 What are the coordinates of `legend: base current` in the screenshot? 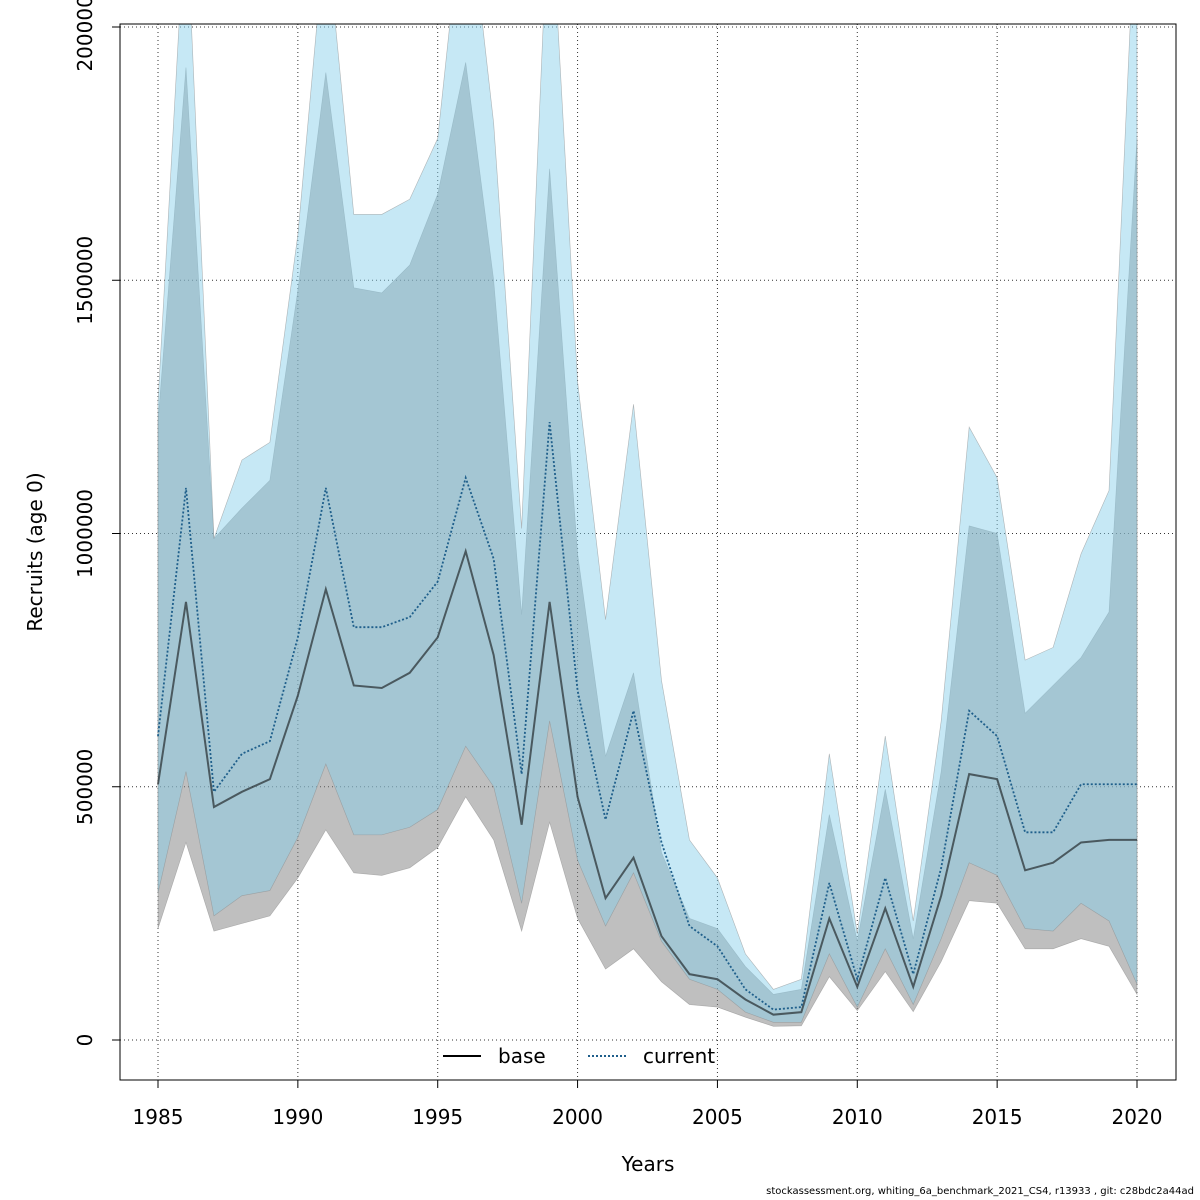 It's located at (579, 1056).